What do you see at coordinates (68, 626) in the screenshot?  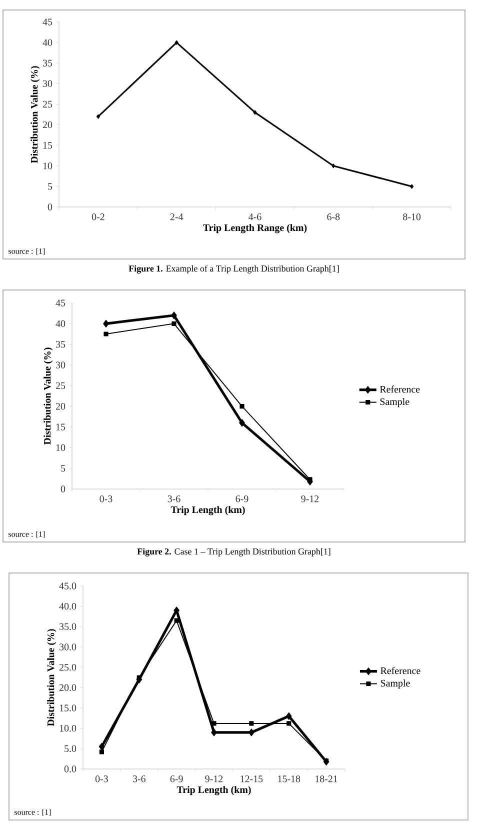 I see `y-tick-label: 35.0` at bounding box center [68, 626].